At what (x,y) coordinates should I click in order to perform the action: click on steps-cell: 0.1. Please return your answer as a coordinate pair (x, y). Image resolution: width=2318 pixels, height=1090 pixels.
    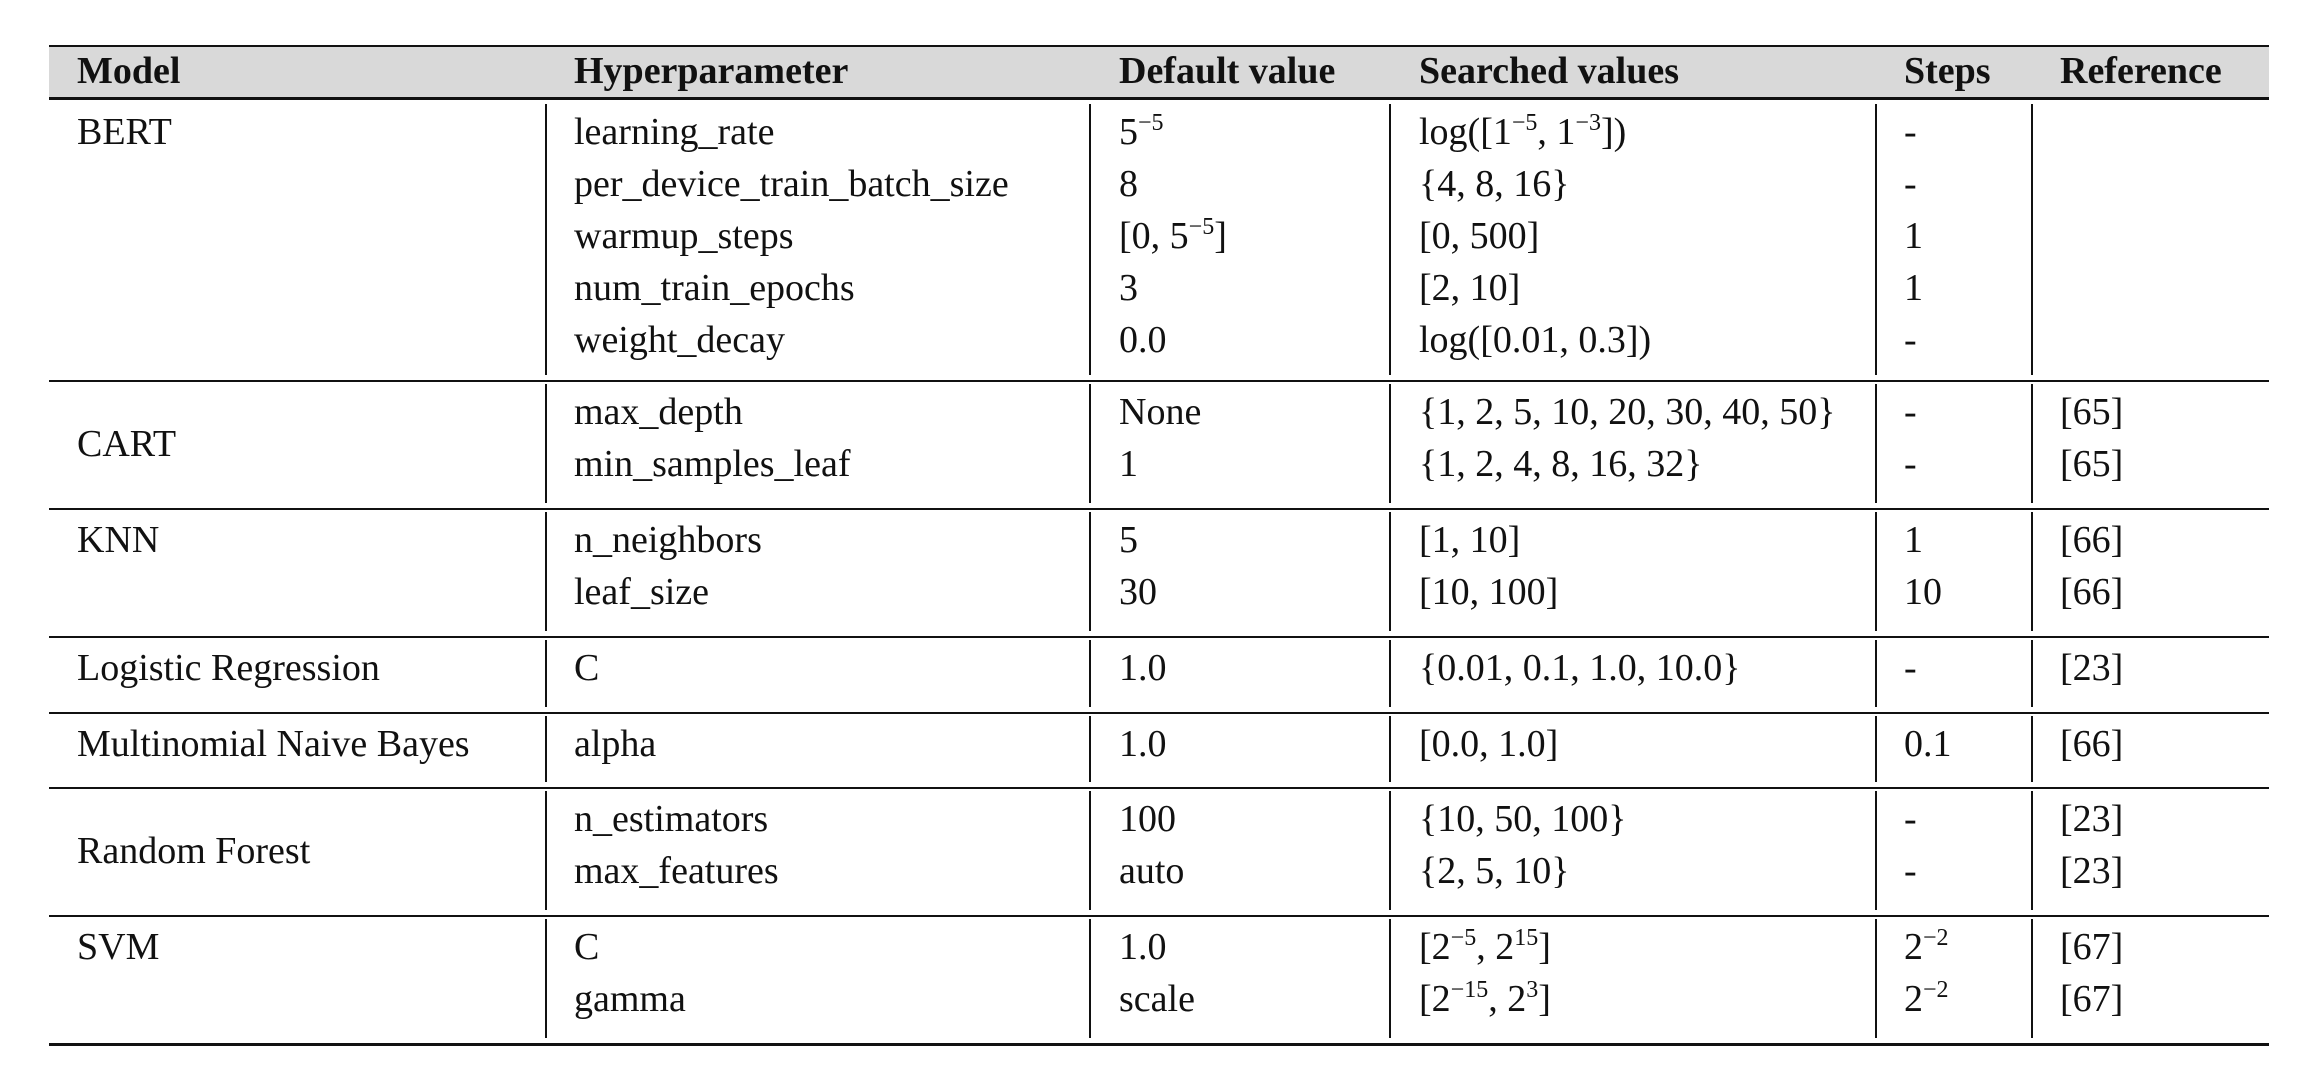
    Looking at the image, I should click on (1928, 744).